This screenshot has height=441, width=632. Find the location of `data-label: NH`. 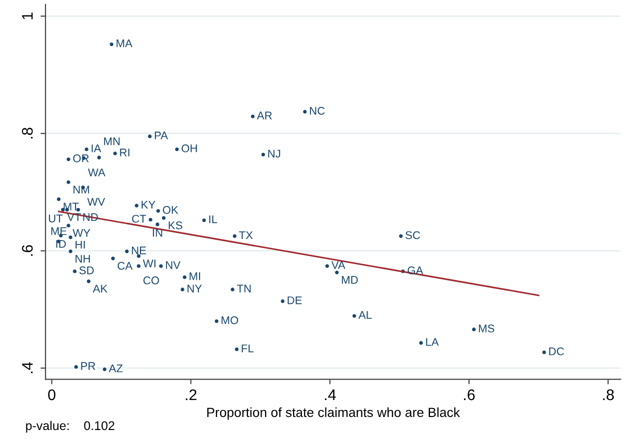

data-label: NH is located at coordinates (83, 258).